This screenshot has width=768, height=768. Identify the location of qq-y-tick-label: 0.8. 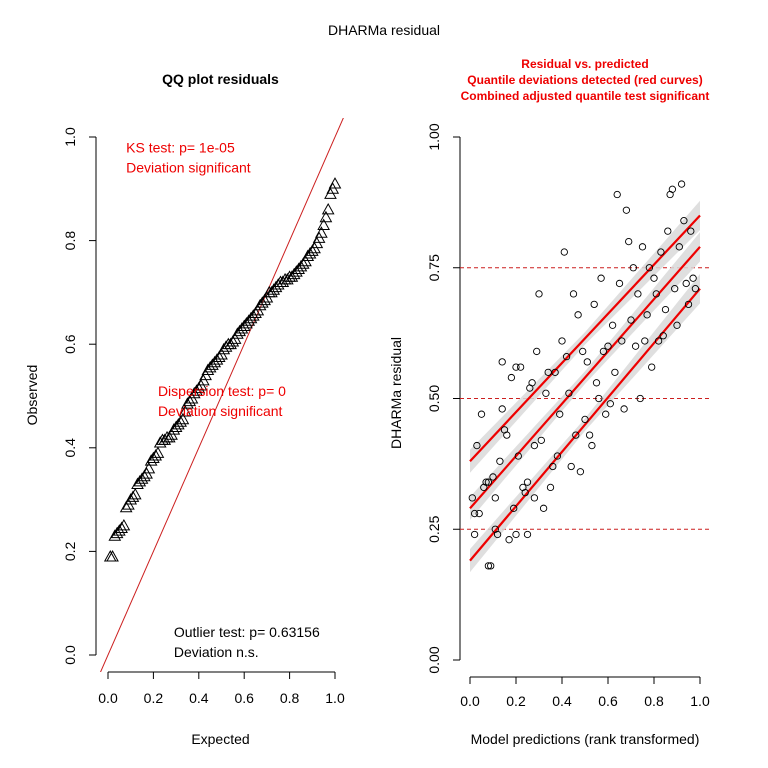
(70, 241).